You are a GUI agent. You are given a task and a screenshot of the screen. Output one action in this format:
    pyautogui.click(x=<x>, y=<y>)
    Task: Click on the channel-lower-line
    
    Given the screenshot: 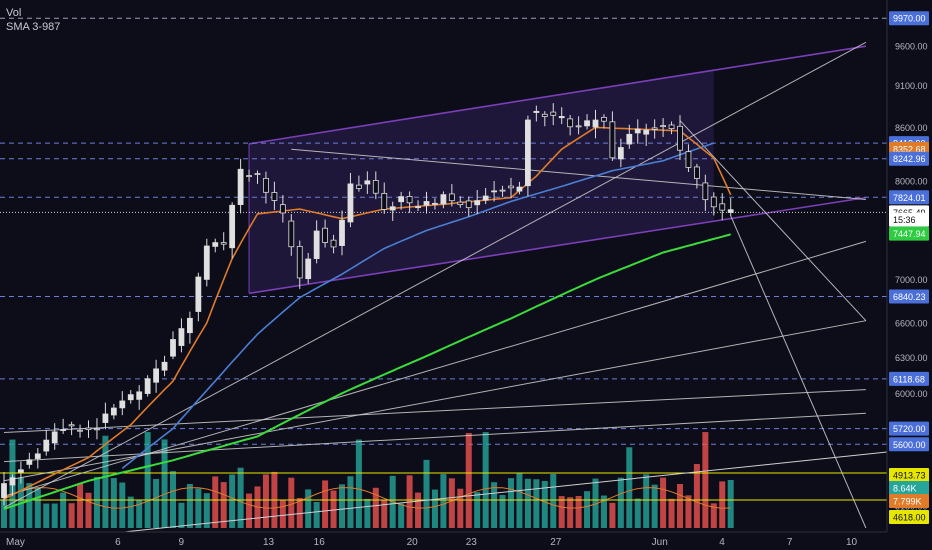 What is the action you would take?
    pyautogui.click(x=557, y=245)
    